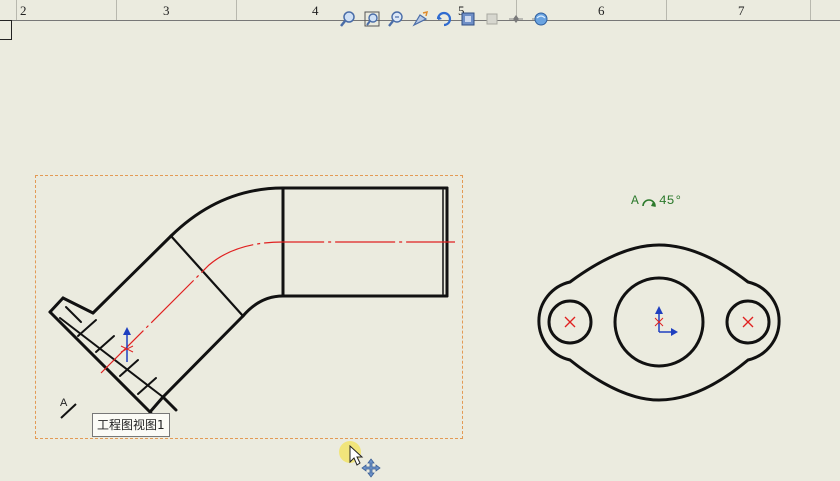  What do you see at coordinates (348, 19) in the screenshot?
I see `zoom-to-fit-icon` at bounding box center [348, 19].